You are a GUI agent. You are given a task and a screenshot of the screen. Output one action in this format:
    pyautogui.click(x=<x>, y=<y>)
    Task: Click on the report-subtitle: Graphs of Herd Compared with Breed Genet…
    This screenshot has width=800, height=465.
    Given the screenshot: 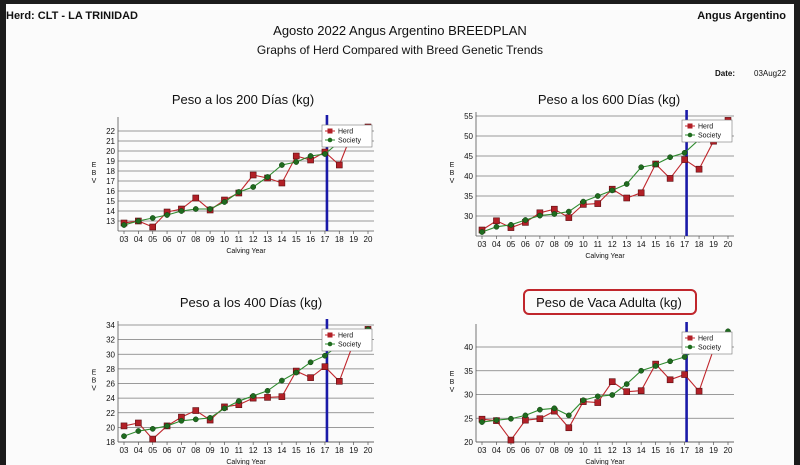 What is the action you would take?
    pyautogui.click(x=400, y=50)
    